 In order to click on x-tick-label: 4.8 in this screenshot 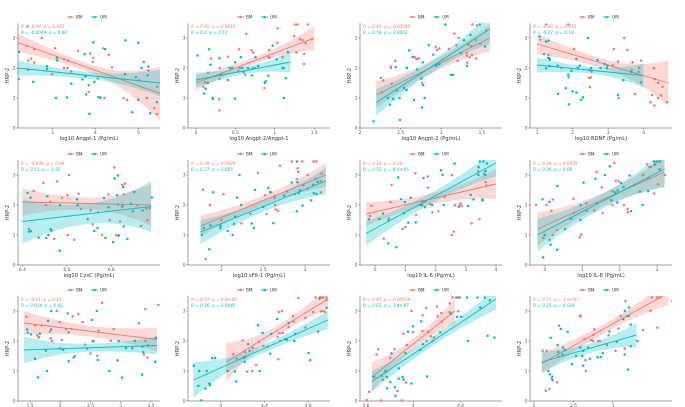, I will do `click(308, 405)`.